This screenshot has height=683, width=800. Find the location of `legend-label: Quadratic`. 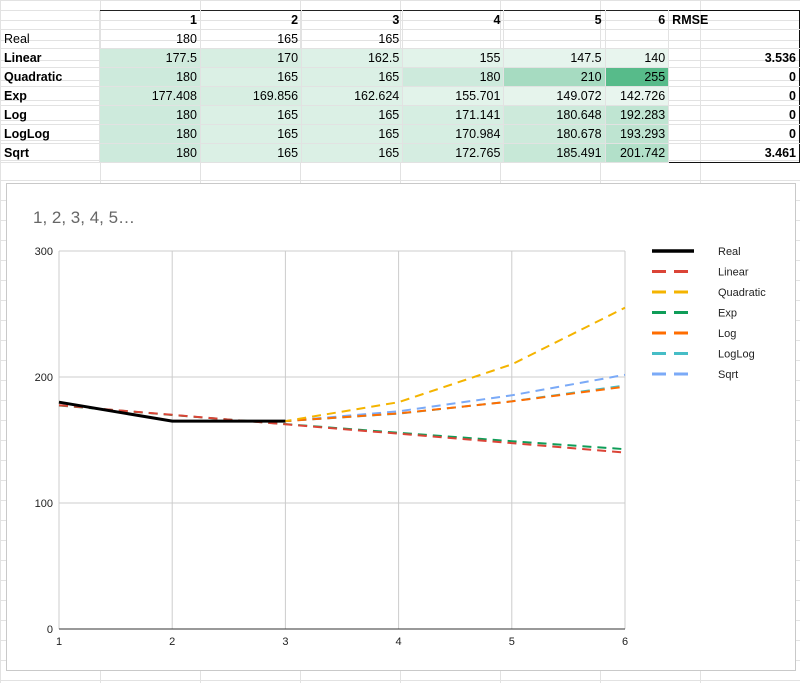

legend-label: Quadratic is located at coordinates (742, 293).